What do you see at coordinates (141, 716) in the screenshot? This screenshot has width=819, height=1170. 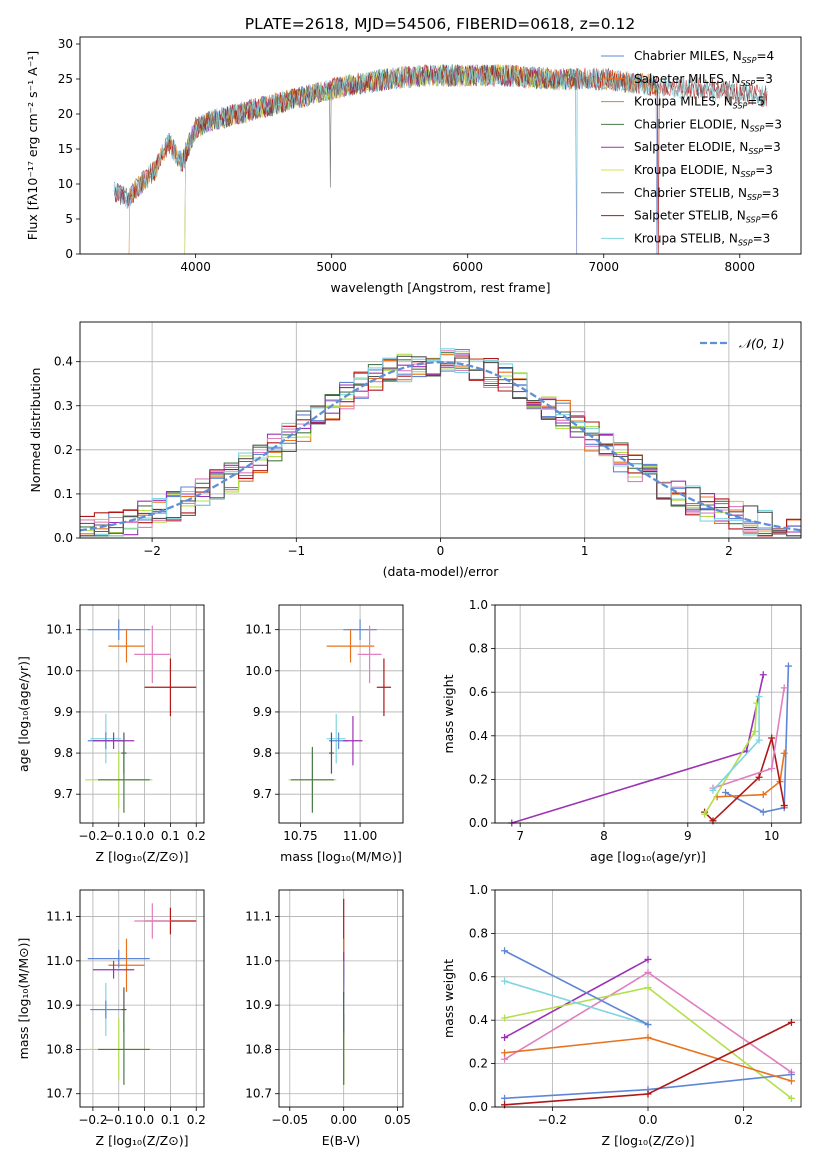 I see `age-vs-Z-marks` at bounding box center [141, 716].